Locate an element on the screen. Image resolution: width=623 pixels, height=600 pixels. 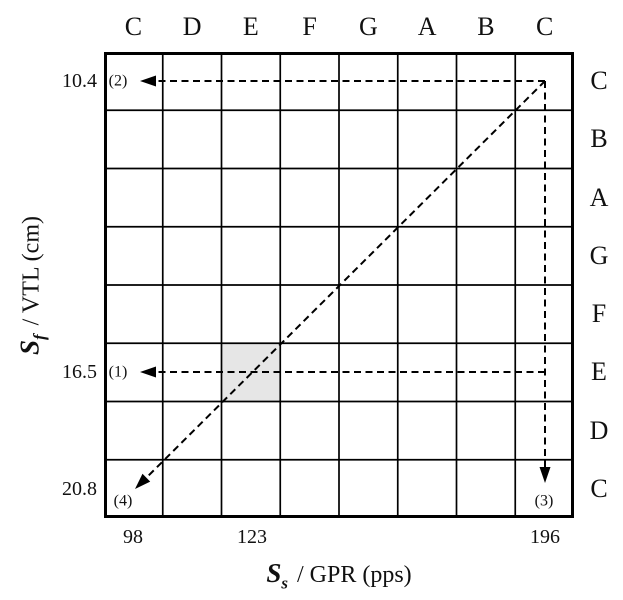
x-axis-title: Ss / GPR (pps) is located at coordinates (339, 575).